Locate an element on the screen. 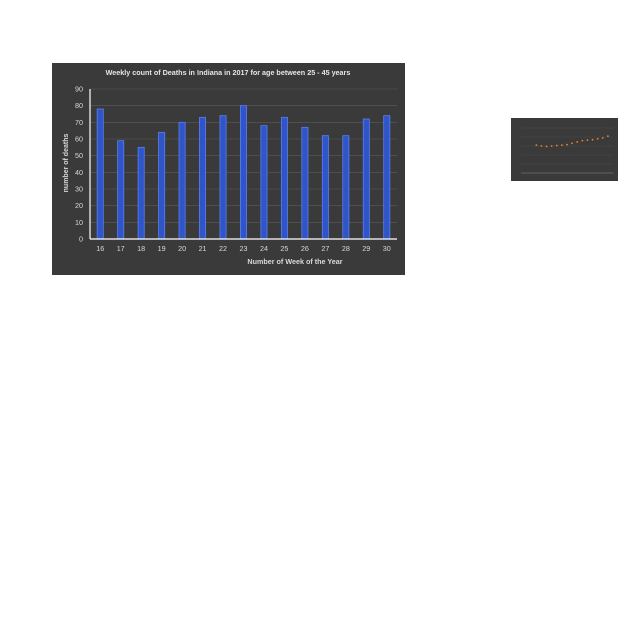  y-tick-label: 90 is located at coordinates (79, 89).